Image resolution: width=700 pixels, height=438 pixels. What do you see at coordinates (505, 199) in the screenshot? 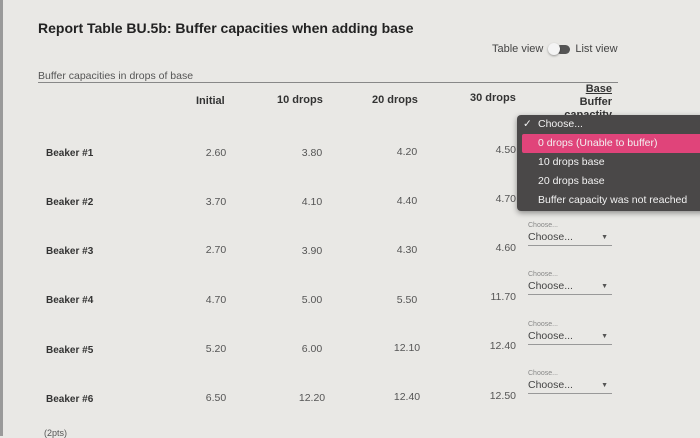
I see `cell-beaker2-30: 4.70` at bounding box center [505, 199].